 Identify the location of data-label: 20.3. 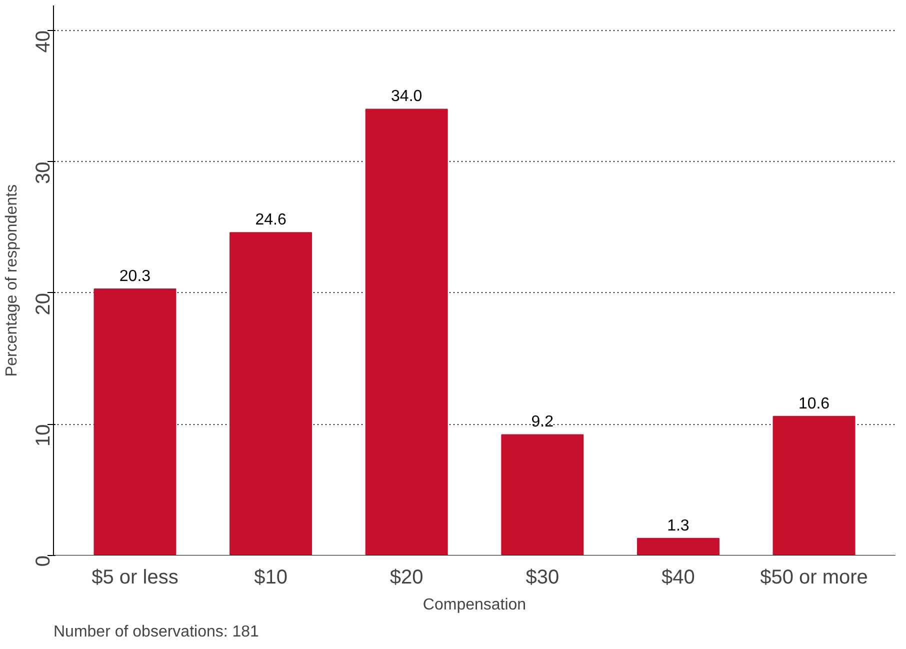
(135, 277).